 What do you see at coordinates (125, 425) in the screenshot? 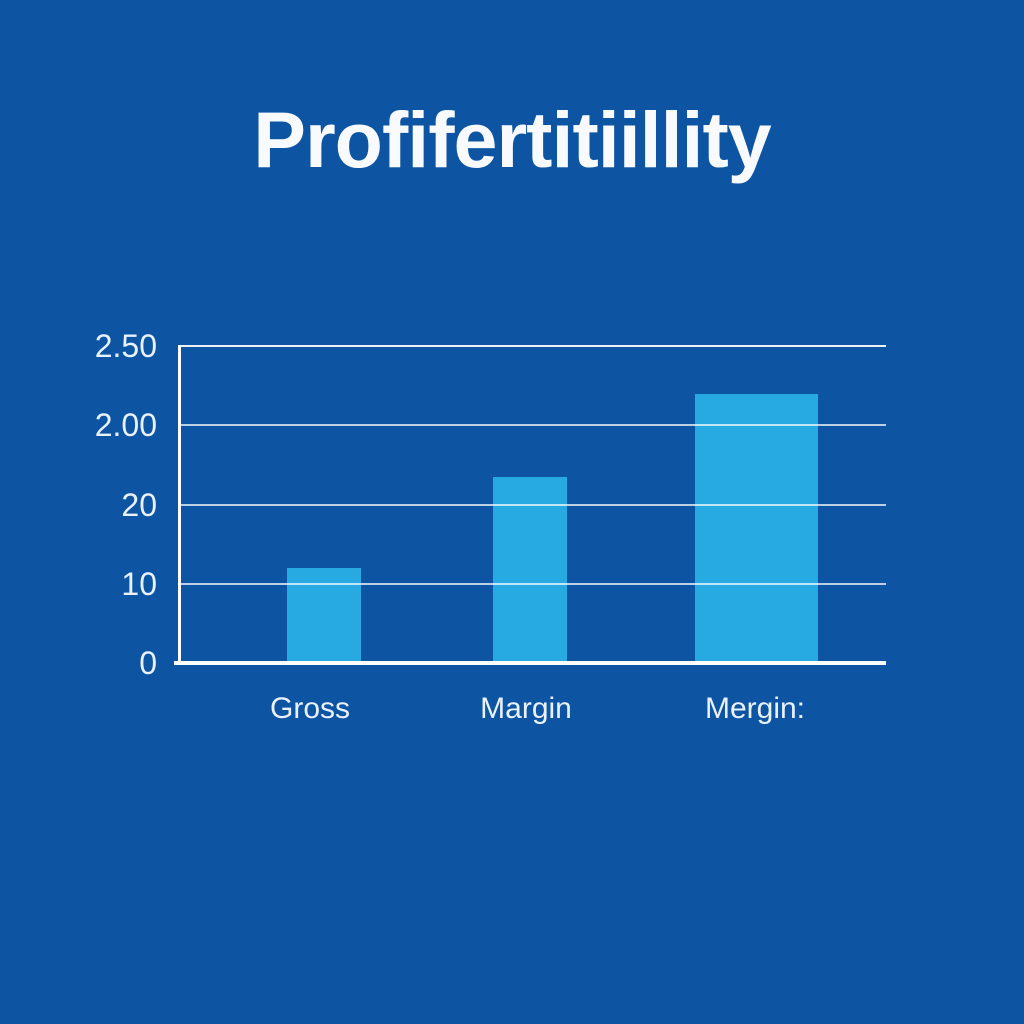
I see `y-tick-label: 2.00` at bounding box center [125, 425].